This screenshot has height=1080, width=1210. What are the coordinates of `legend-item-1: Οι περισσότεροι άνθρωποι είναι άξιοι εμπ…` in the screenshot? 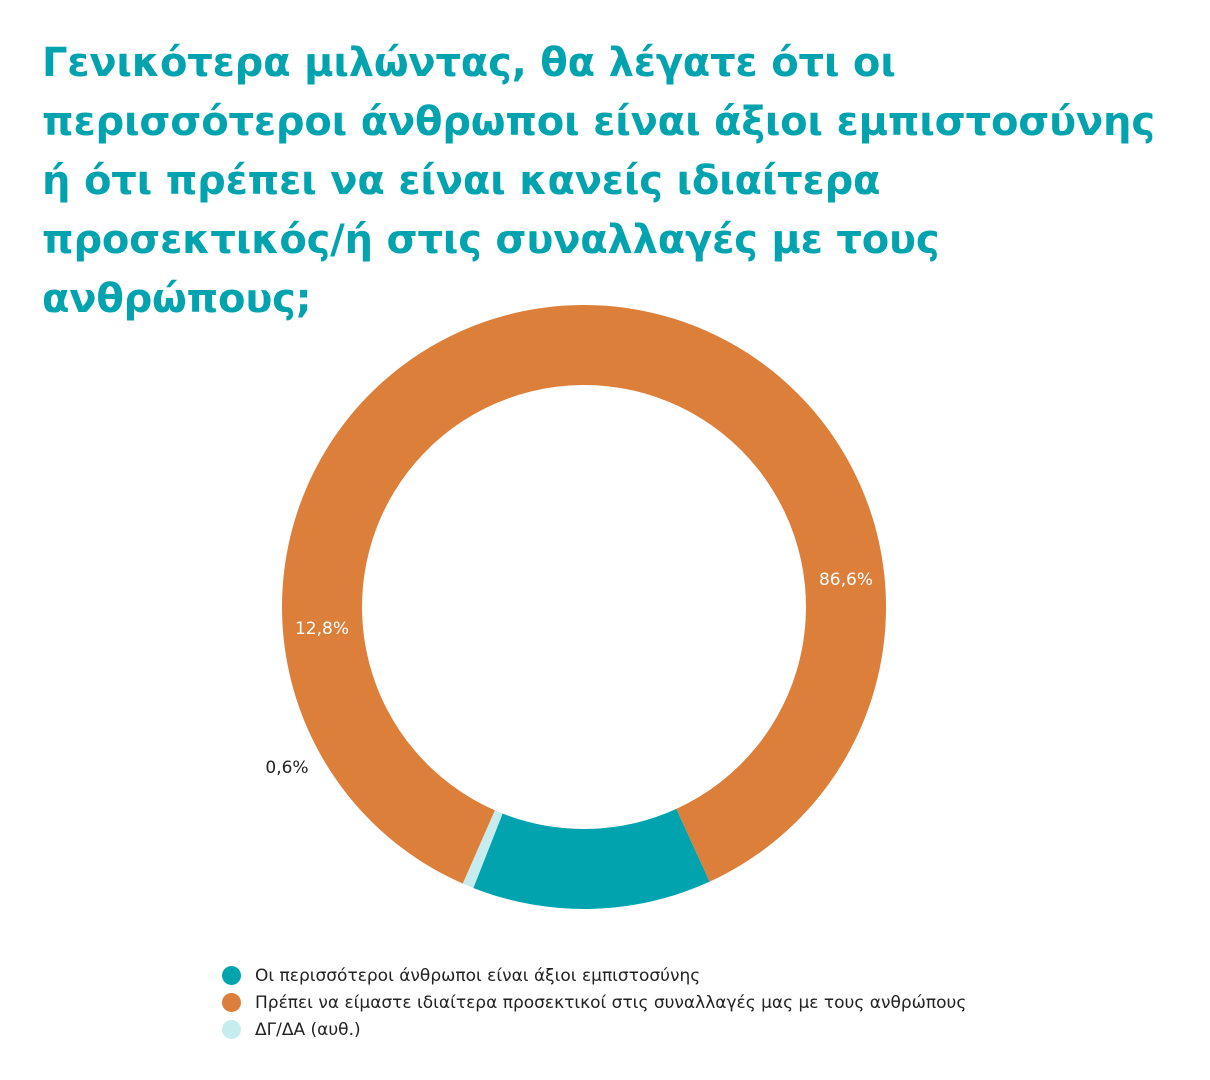 It's located at (594, 975).